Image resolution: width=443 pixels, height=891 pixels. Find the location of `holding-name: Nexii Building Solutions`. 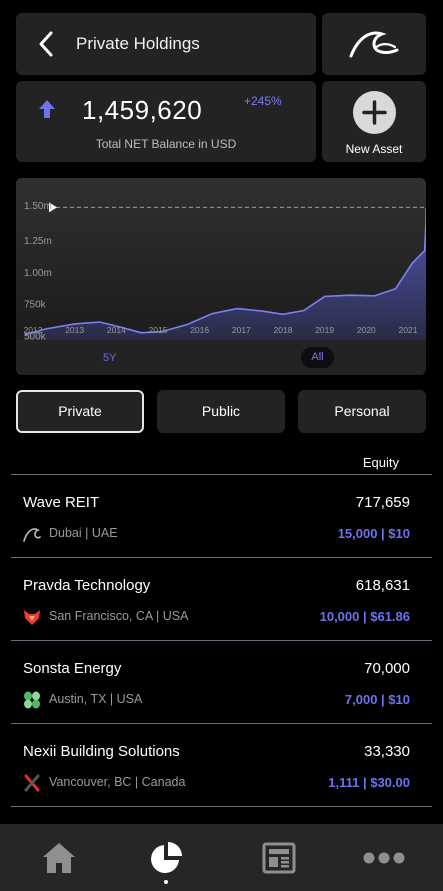

holding-name: Nexii Building Solutions is located at coordinates (101, 751).